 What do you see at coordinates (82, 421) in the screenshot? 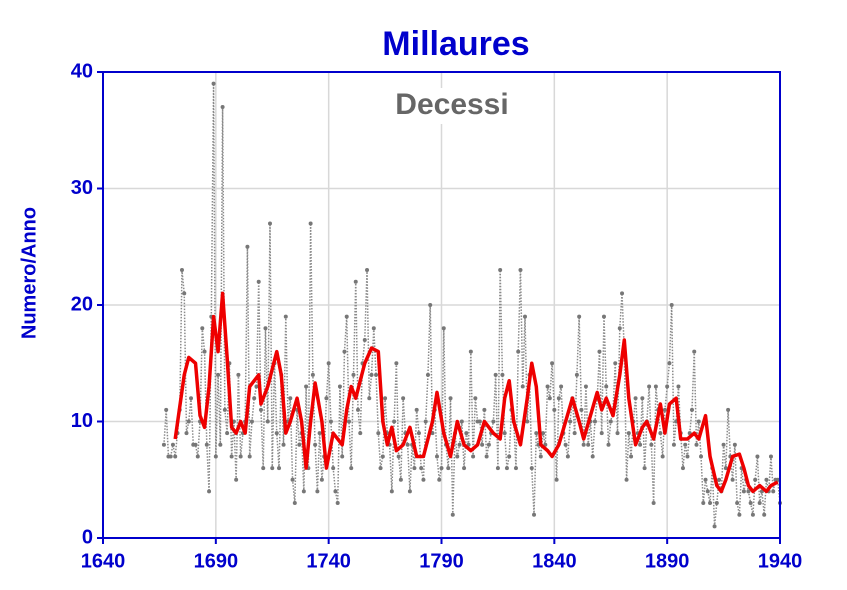
I see `y-tick-label: 10` at bounding box center [82, 421].